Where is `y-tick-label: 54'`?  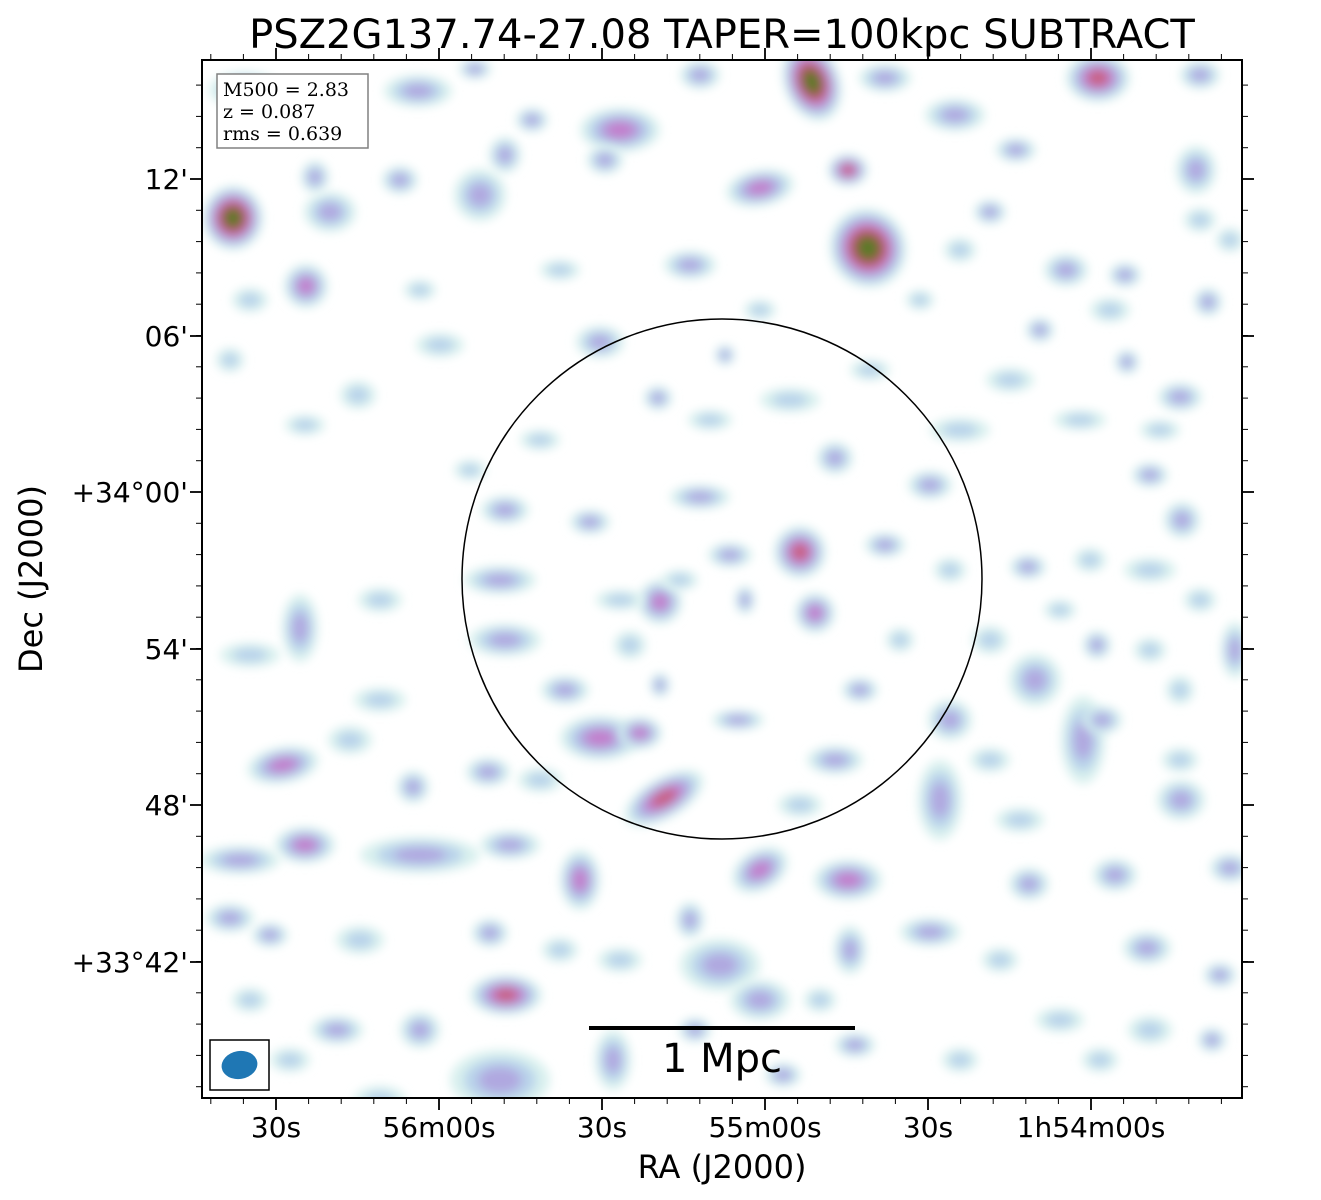
y-tick-label: 54' is located at coordinates (166, 649).